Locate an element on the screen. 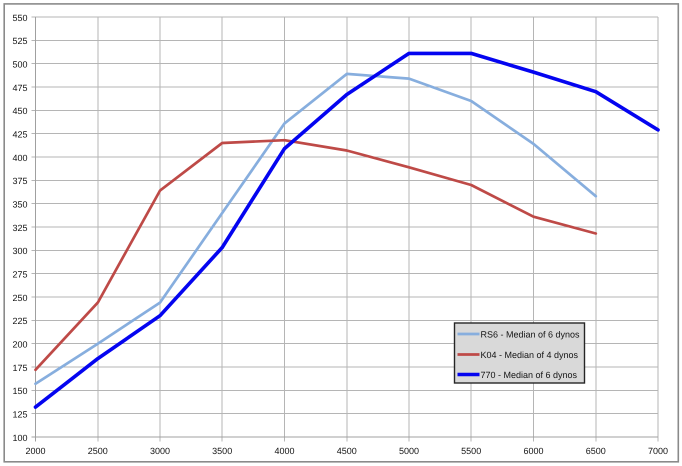  svg-text: 200 is located at coordinates (19, 345).